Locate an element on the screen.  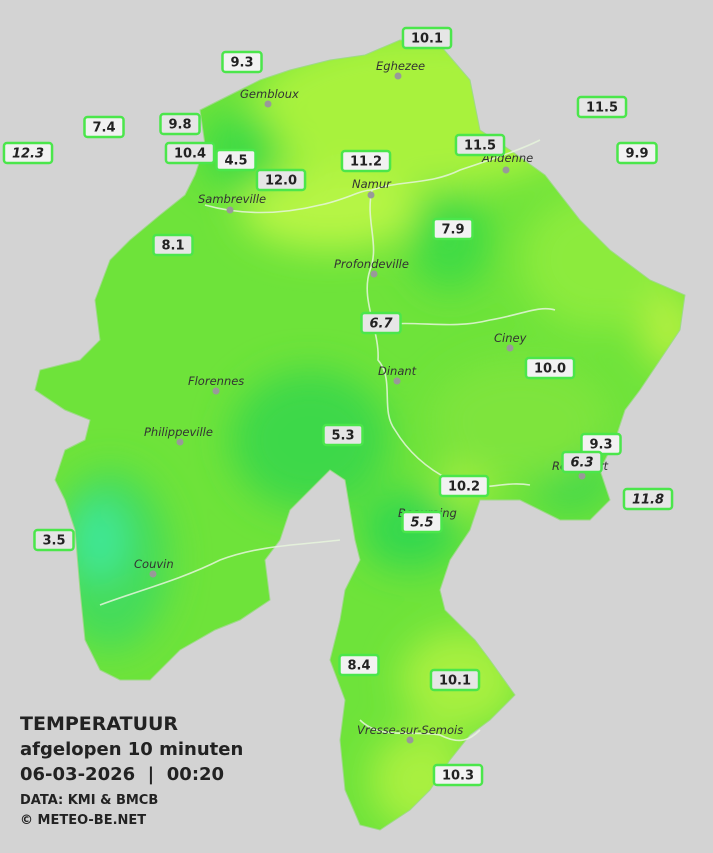
station-value: 12.3 is located at coordinates (28, 154).